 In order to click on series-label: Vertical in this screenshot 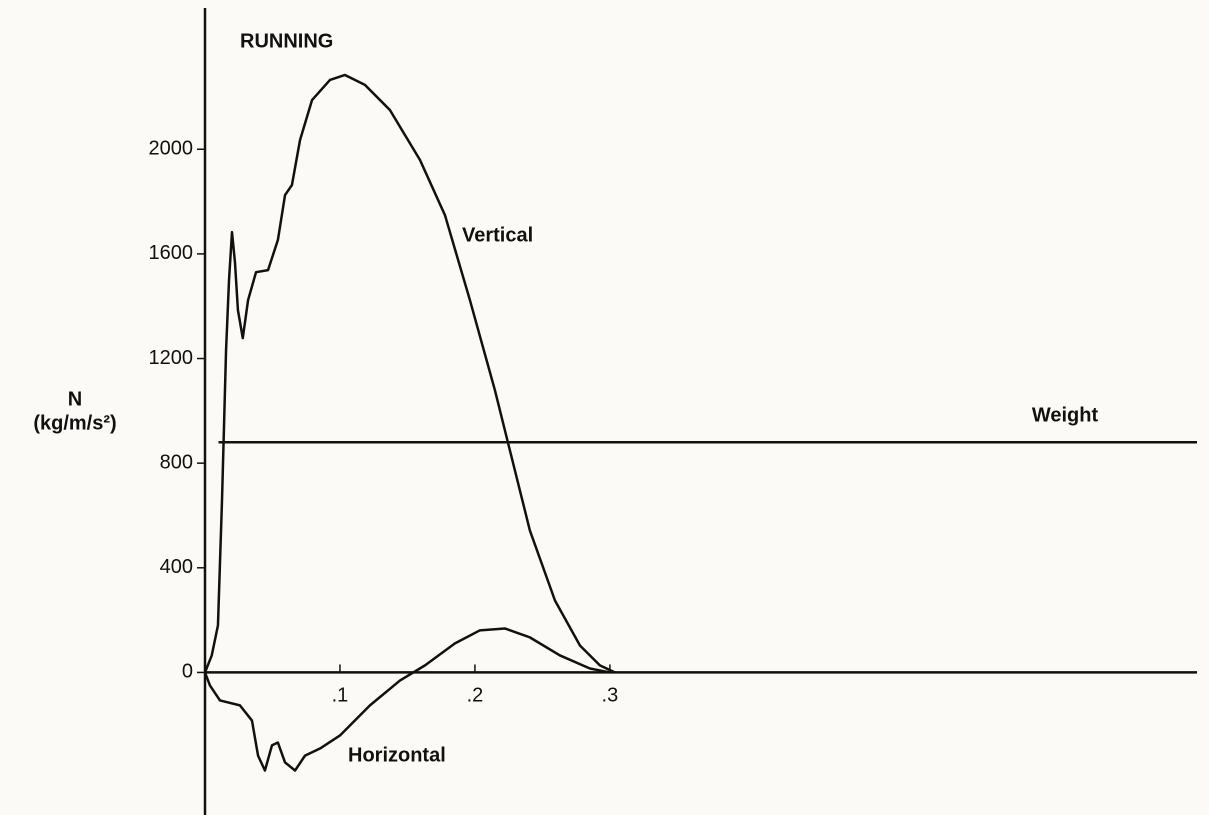, I will do `click(497, 235)`.